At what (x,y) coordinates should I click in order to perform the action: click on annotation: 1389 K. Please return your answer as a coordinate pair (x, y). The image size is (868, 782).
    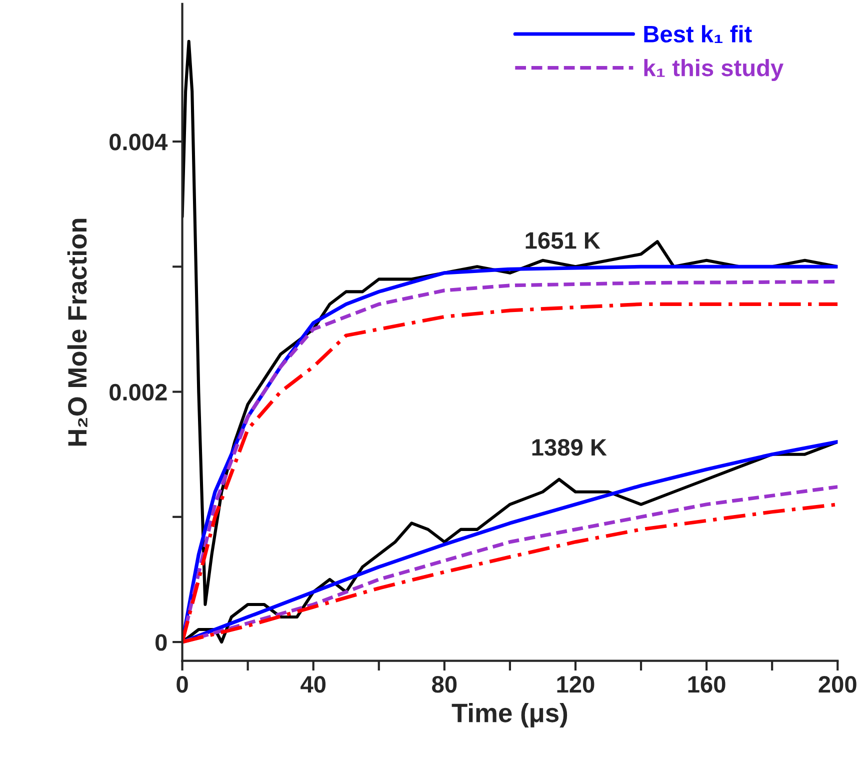
    Looking at the image, I should click on (569, 447).